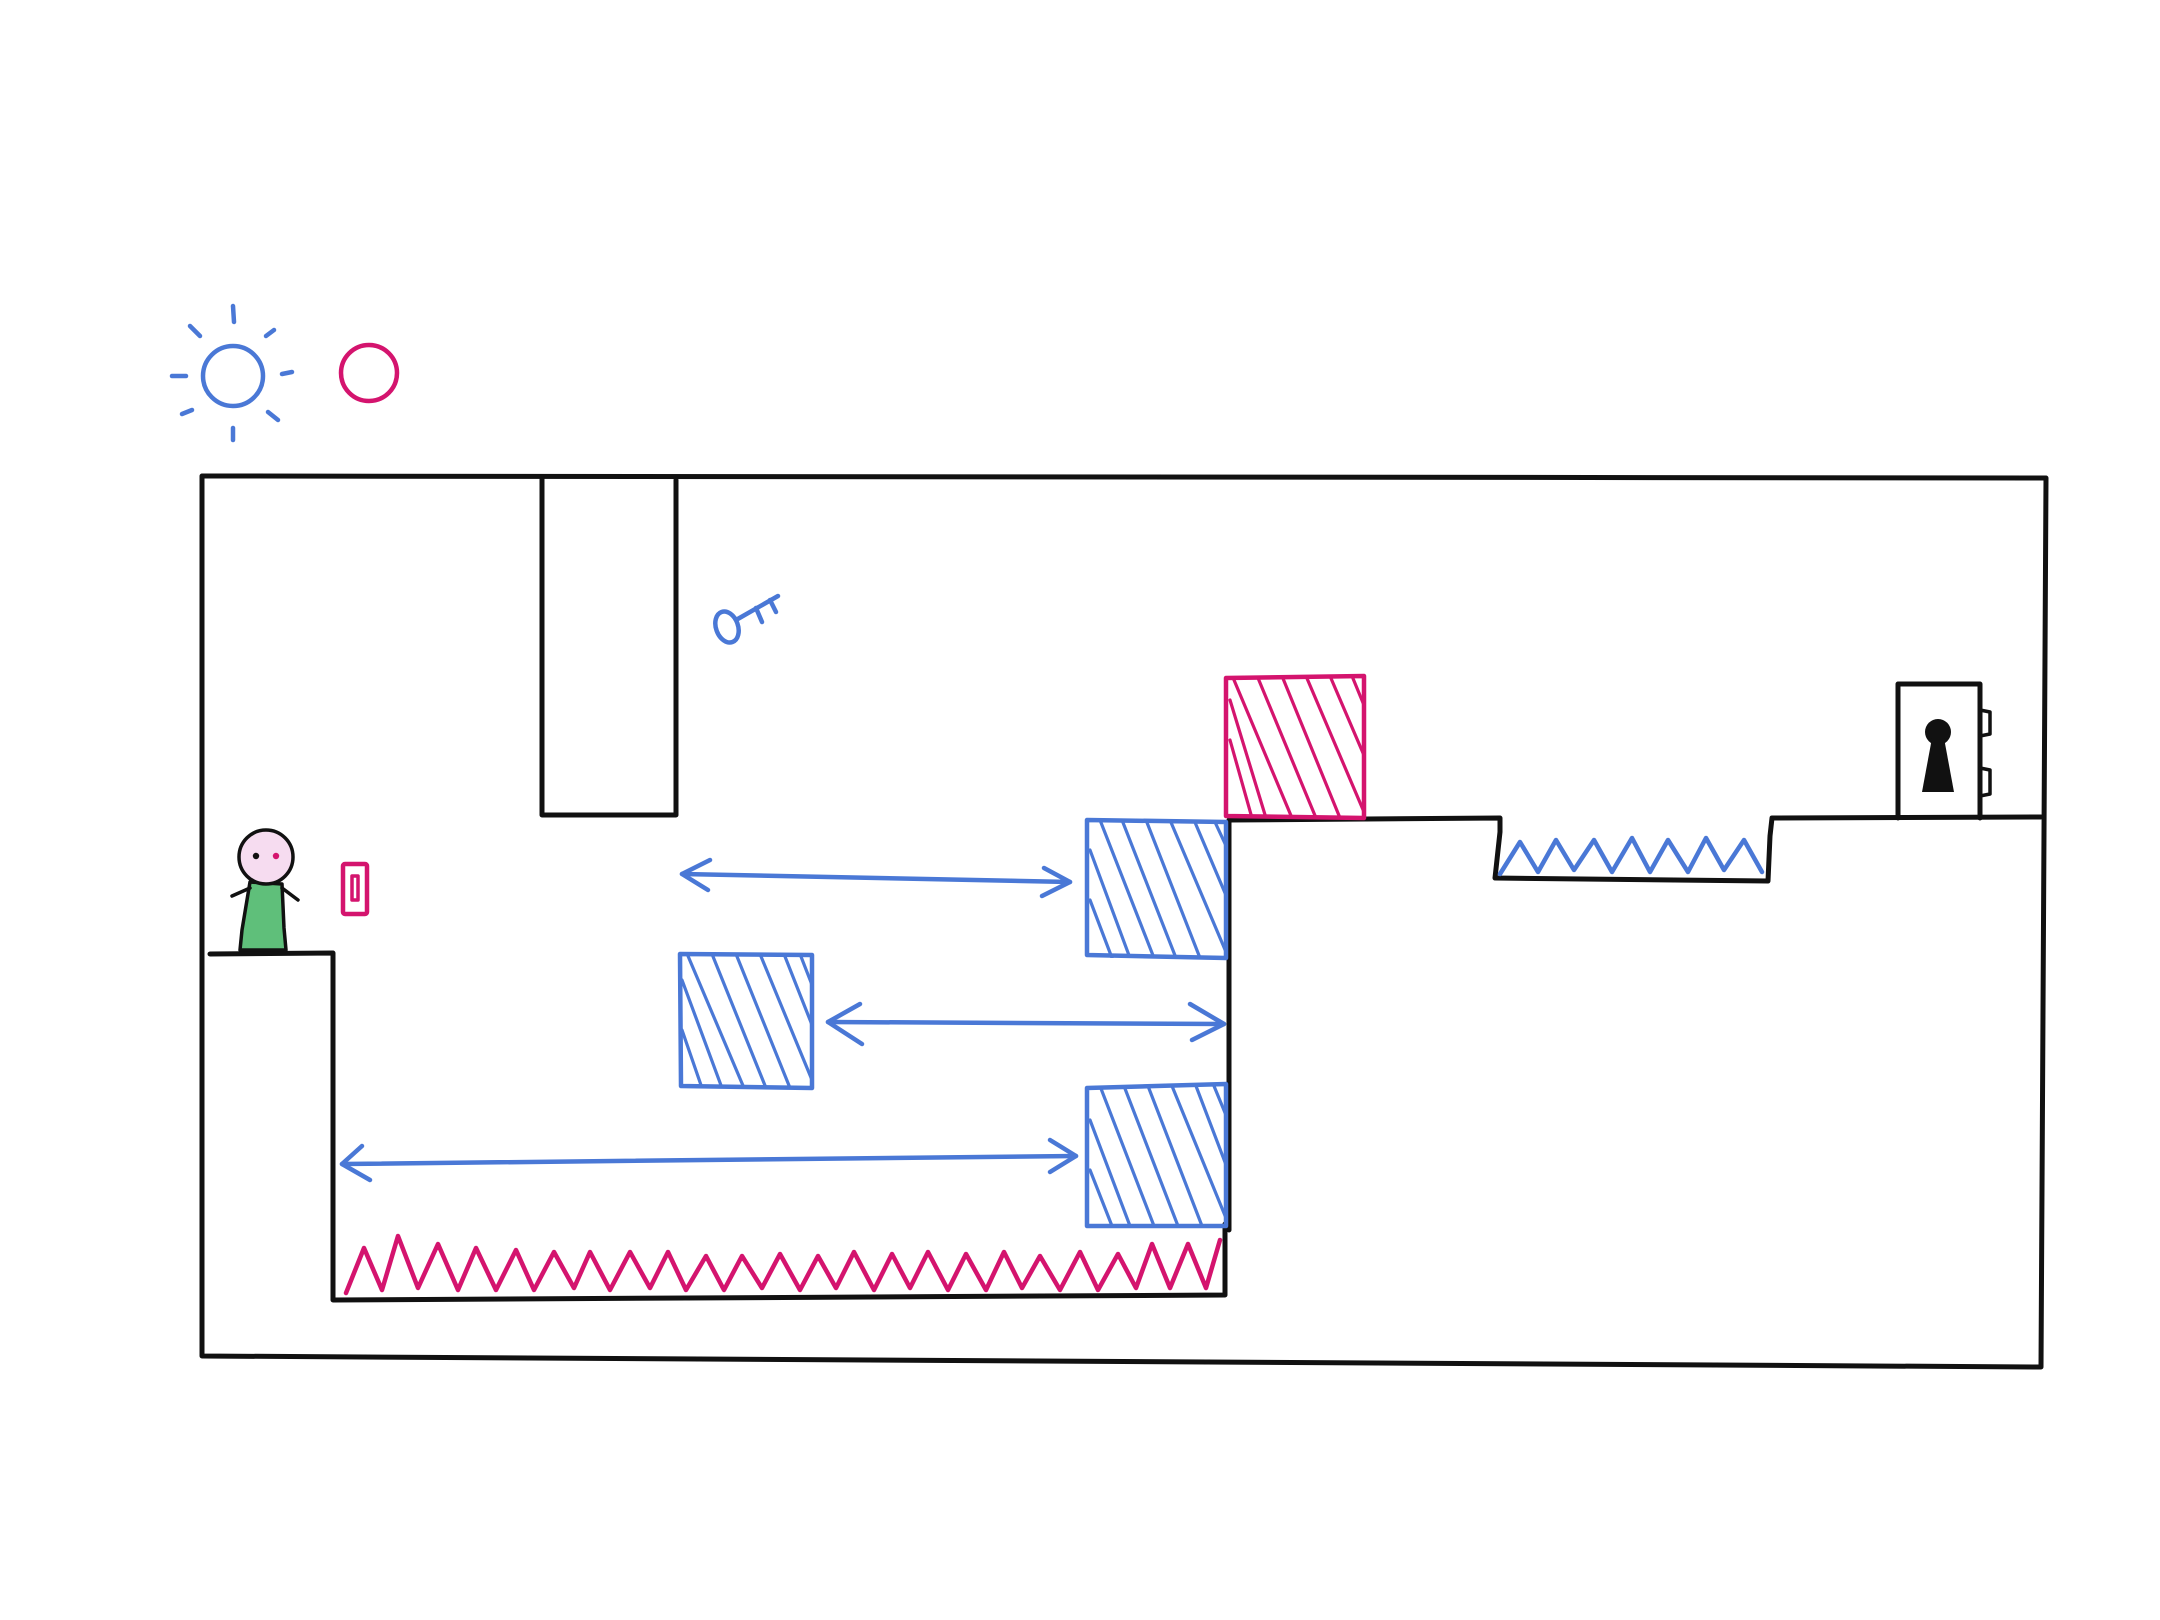 This screenshot has height=1620, width=2160. What do you see at coordinates (709, 1160) in the screenshot?
I see `motion-arrow-bottom` at bounding box center [709, 1160].